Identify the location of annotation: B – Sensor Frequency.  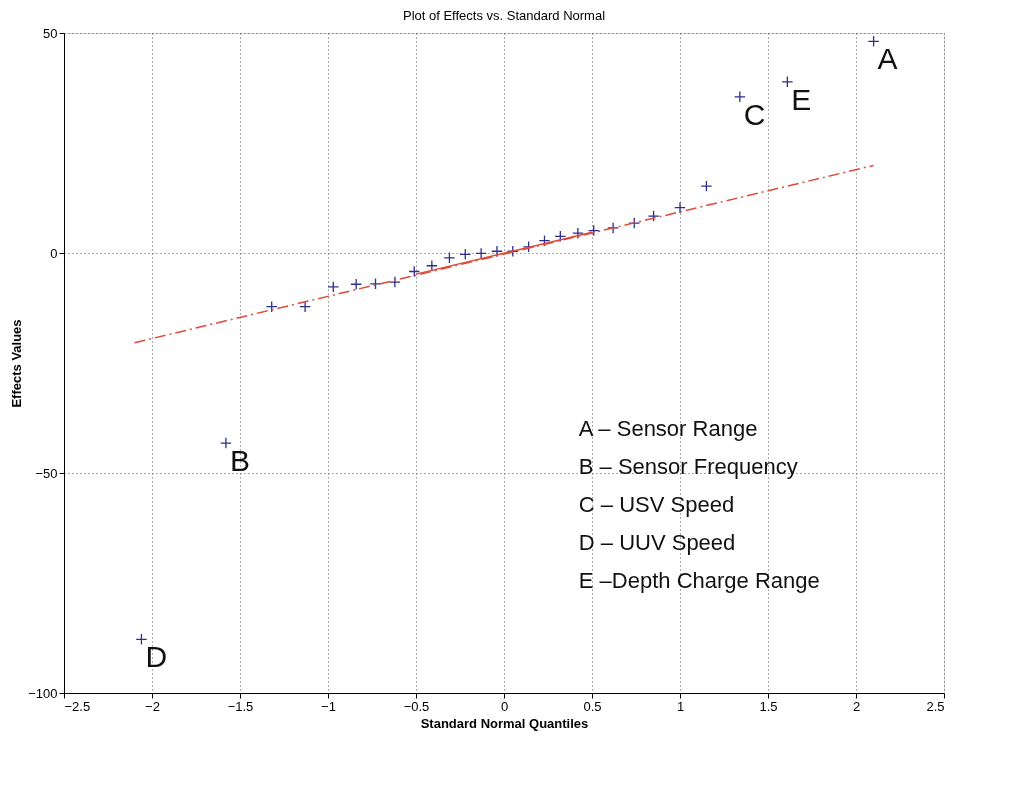
(688, 466).